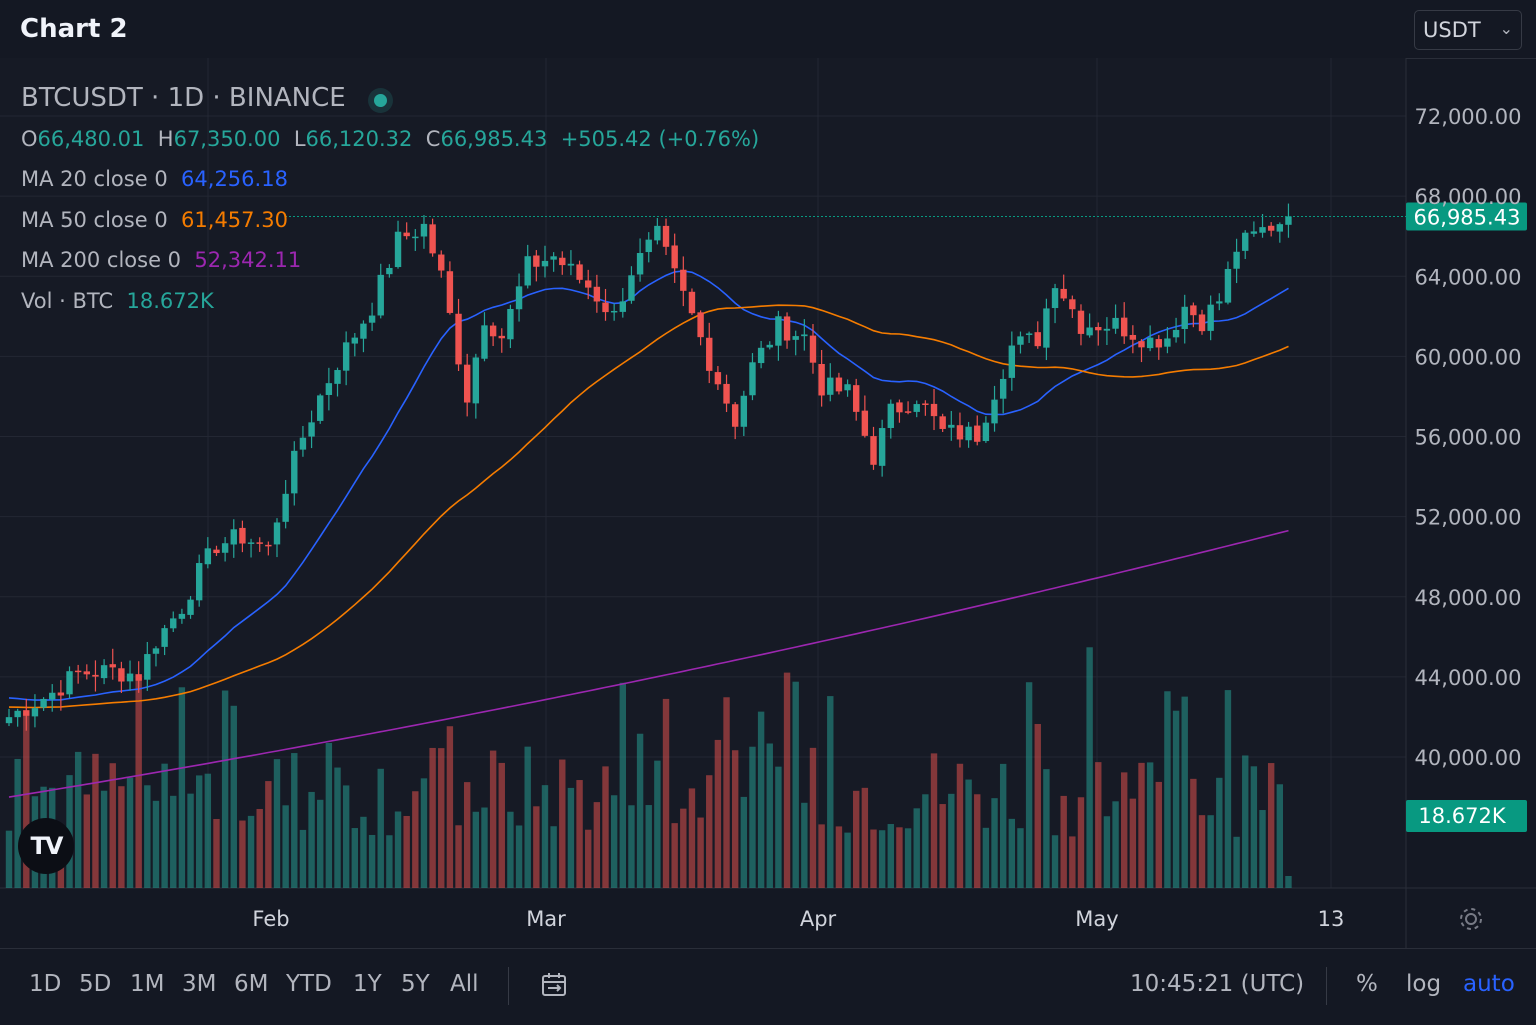  Describe the element at coordinates (1489, 984) in the screenshot. I see `auto-scale-toggle: auto` at that location.